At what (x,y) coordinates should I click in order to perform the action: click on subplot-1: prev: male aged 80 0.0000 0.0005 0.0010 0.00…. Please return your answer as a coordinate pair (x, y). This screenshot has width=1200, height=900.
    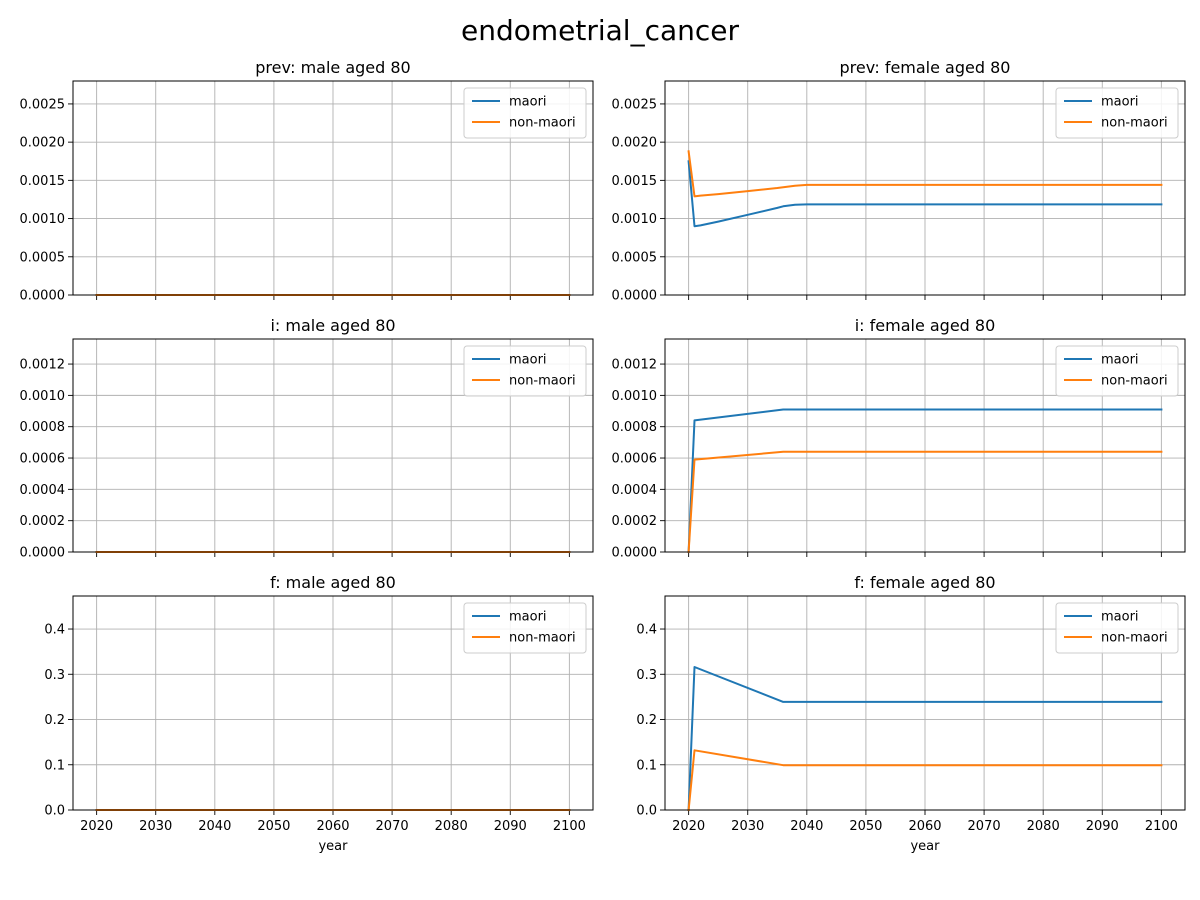
    Looking at the image, I should click on (307, 181).